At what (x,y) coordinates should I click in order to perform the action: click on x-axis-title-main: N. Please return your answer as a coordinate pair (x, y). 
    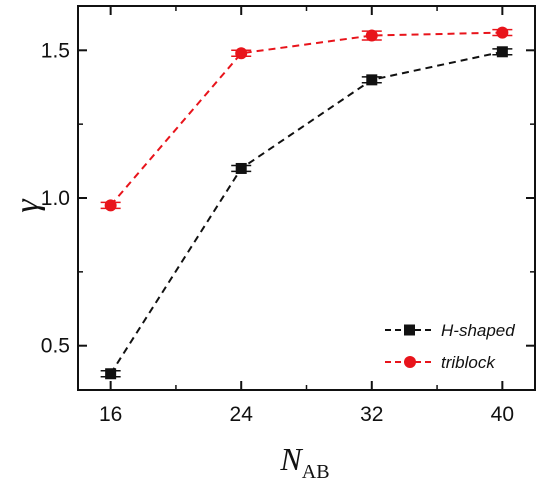
    Looking at the image, I should click on (291, 459).